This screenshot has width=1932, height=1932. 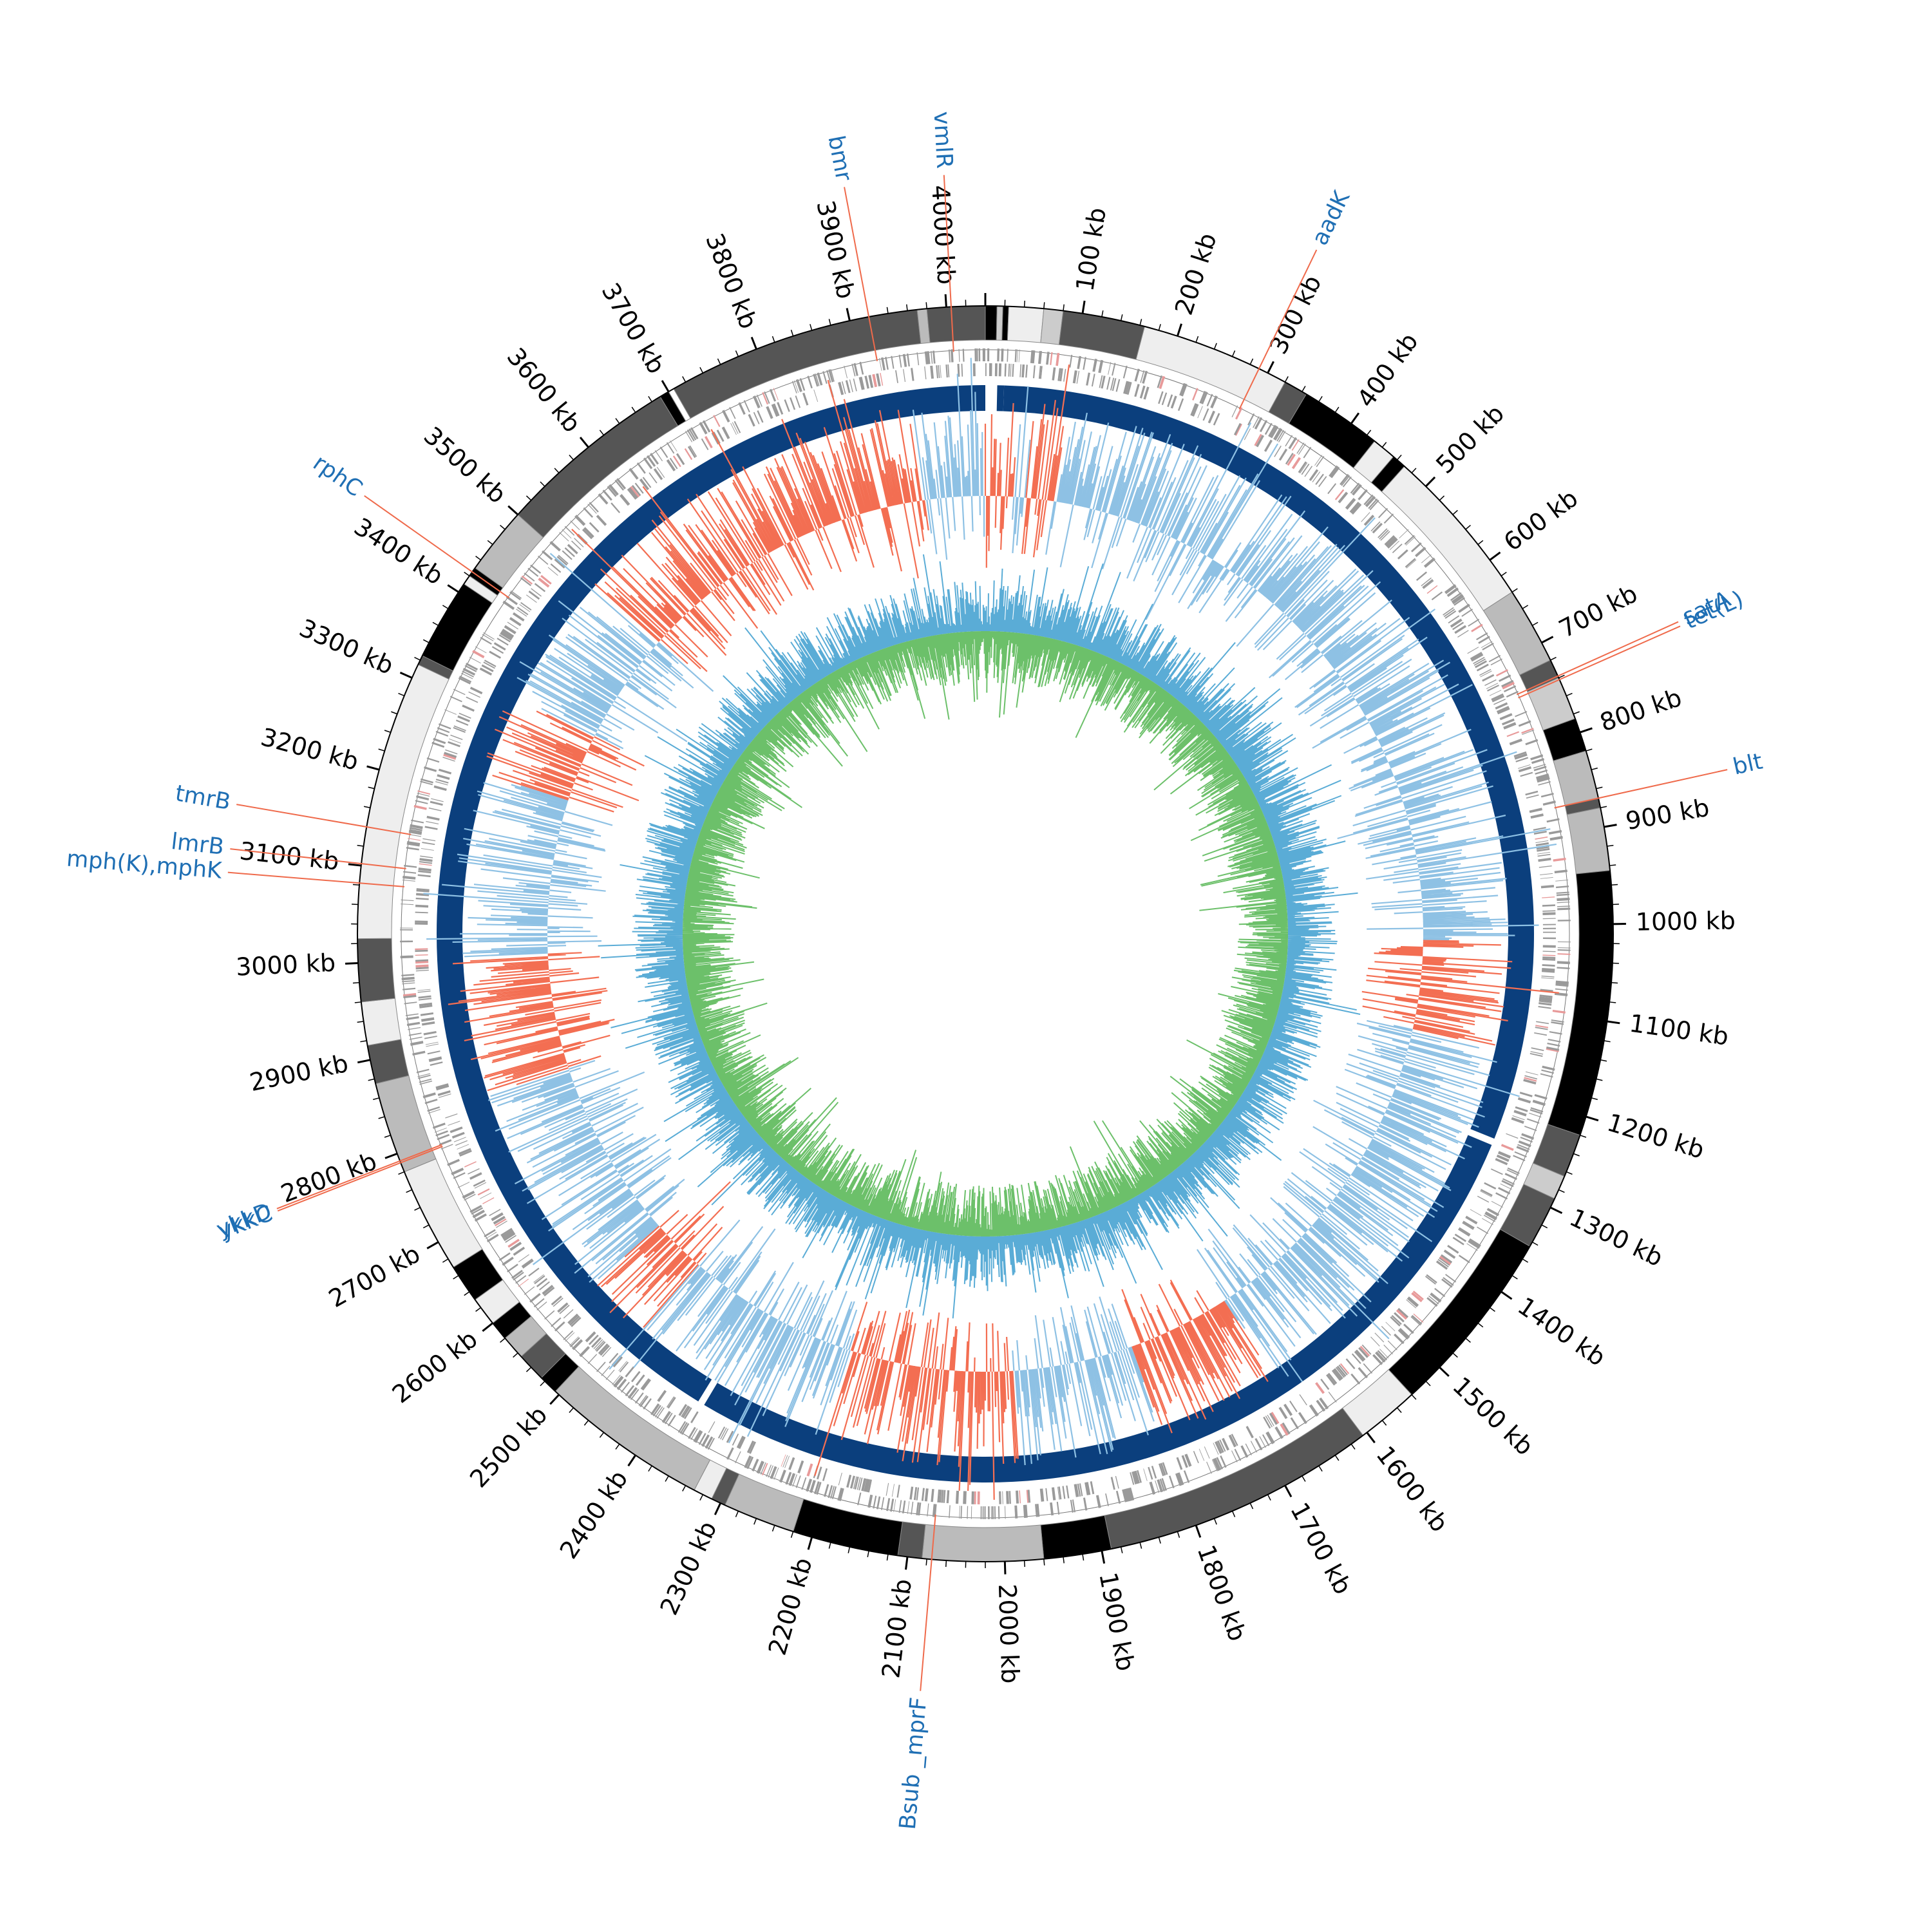 I want to click on gene-label: aadK, so click(x=1331, y=218).